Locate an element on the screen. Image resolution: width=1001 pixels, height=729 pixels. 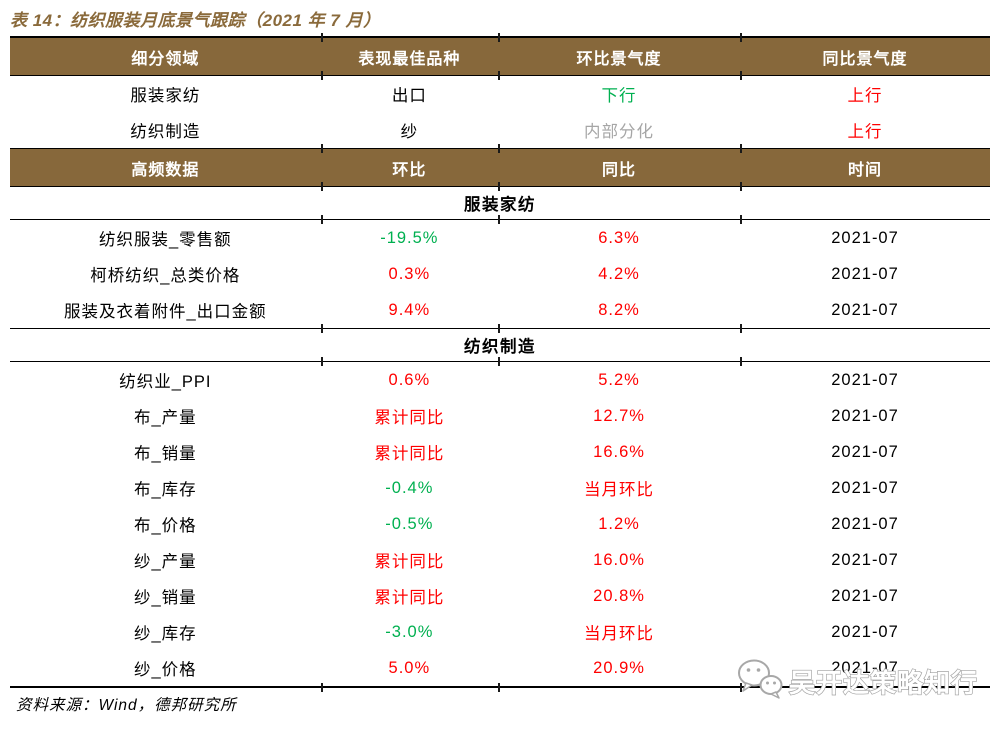
watermark: 吴开达策略知行 is located at coordinates (857, 681).